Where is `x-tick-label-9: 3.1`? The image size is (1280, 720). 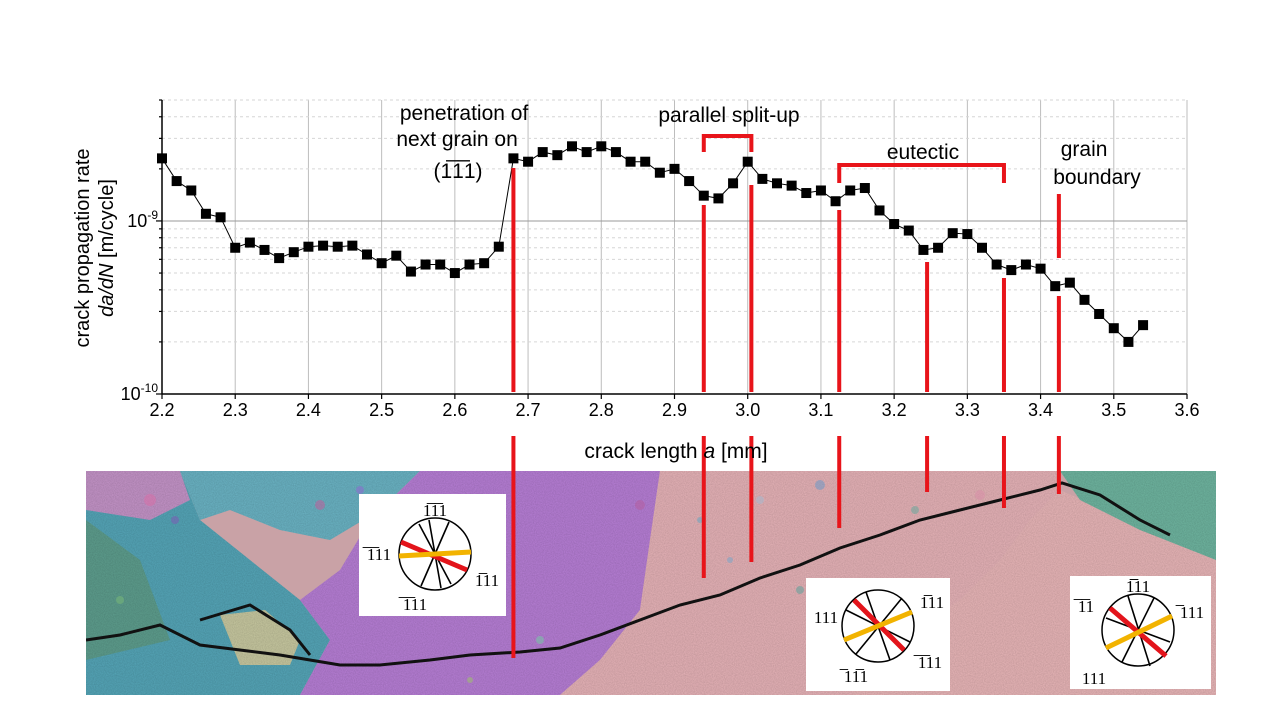 x-tick-label-9: 3.1 is located at coordinates (820, 410).